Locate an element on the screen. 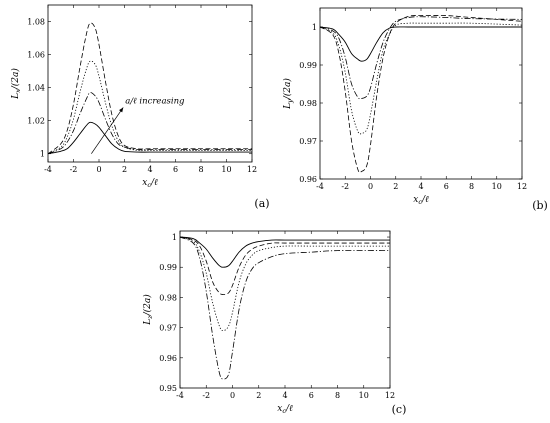 This screenshot has height=423, width=550. y-tick-label: 1.08 is located at coordinates (36, 22).